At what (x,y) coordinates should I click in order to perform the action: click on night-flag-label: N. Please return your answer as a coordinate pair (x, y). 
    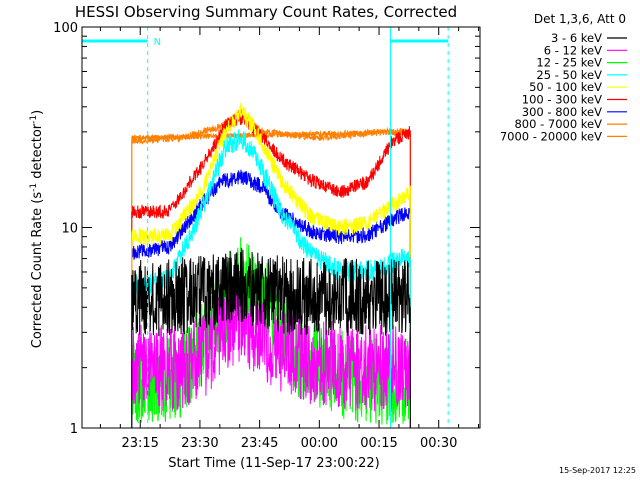
    Looking at the image, I should click on (157, 42).